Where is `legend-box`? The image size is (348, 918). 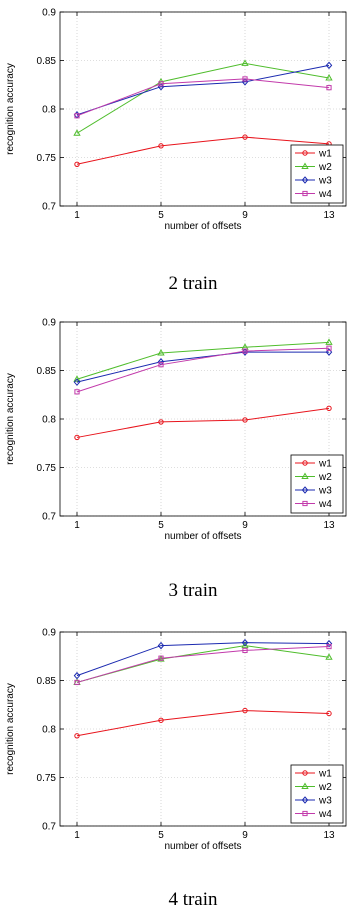 legend-box is located at coordinates (317, 794).